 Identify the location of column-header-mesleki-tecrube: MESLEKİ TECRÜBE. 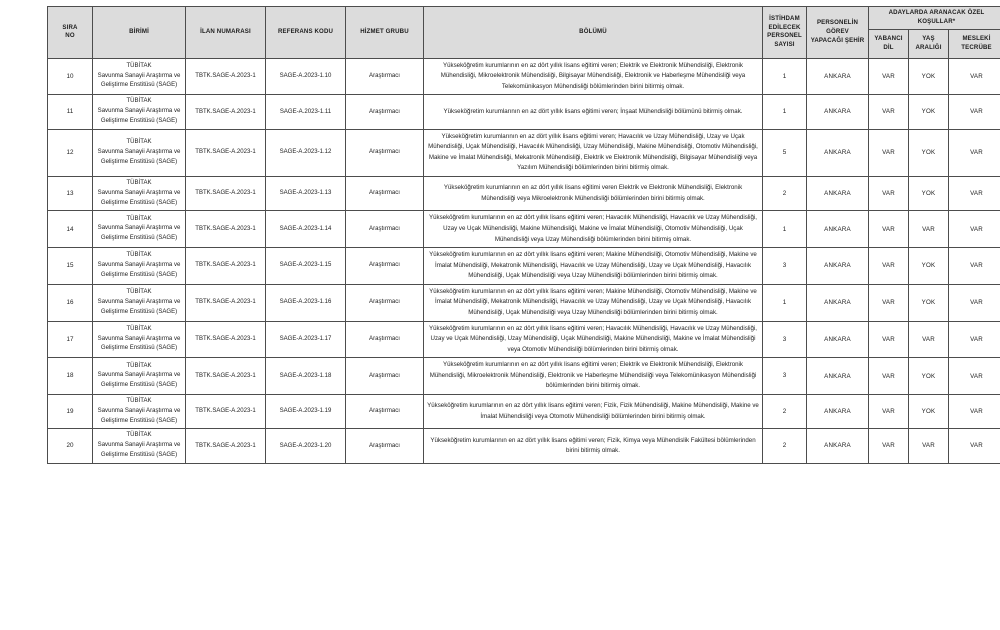
(973, 43).